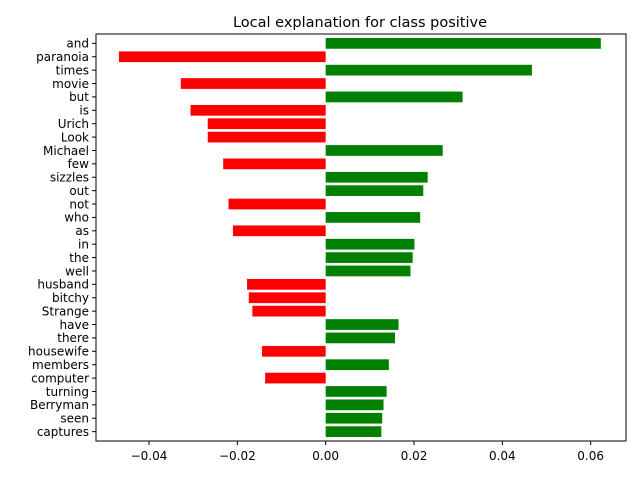  What do you see at coordinates (590, 456) in the screenshot?
I see `x-tick-label: 0.06` at bounding box center [590, 456].